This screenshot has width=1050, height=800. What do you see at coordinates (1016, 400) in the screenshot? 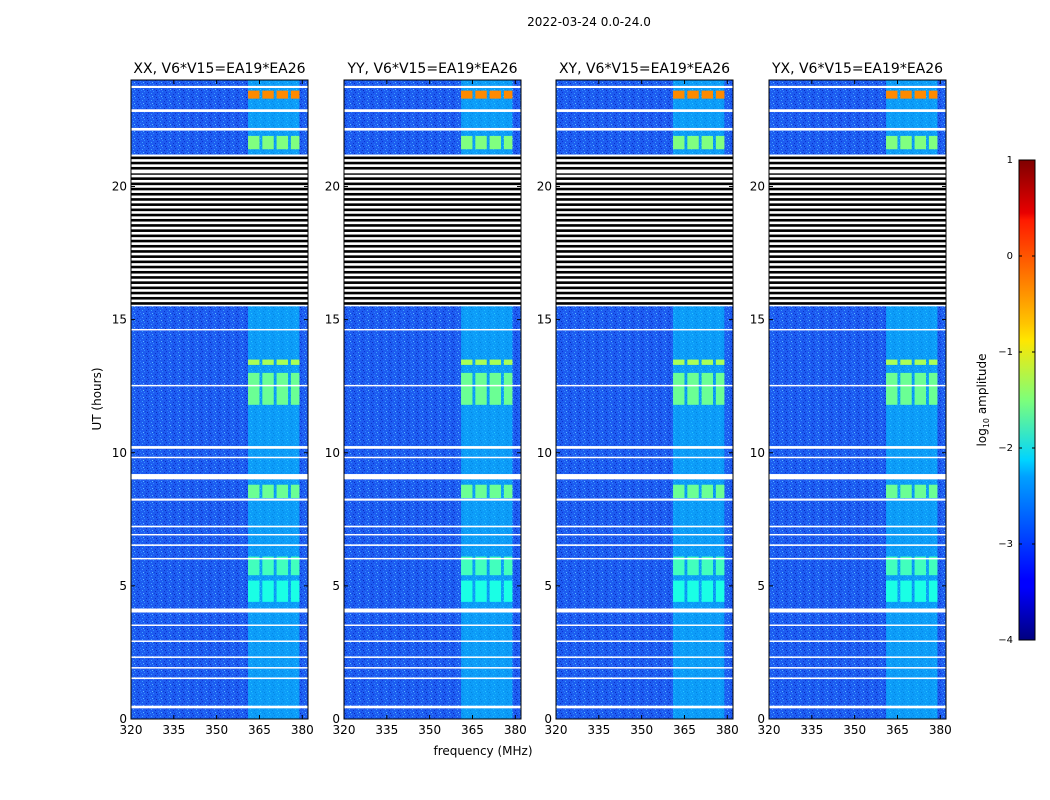
I see `colorbar-ticks: 1 0 −1 −2 −3 −4` at bounding box center [1016, 400].